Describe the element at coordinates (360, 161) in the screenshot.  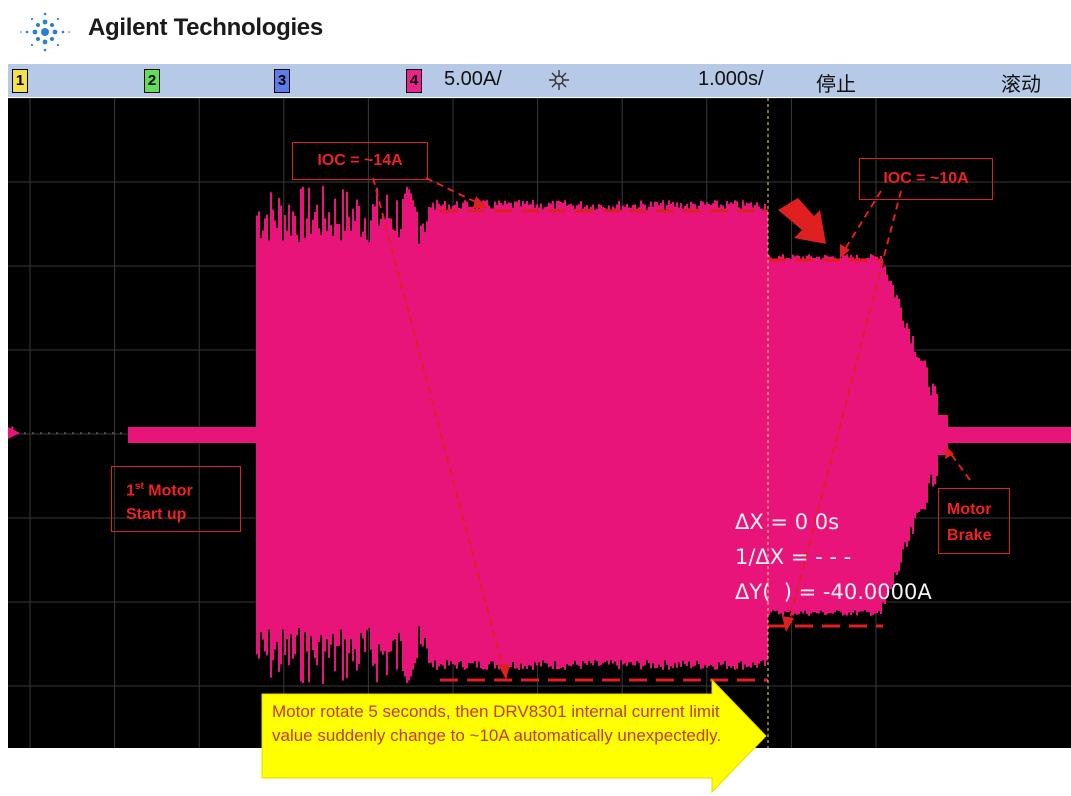
I see `ioc-14a-label: IOC = ~14A` at that location.